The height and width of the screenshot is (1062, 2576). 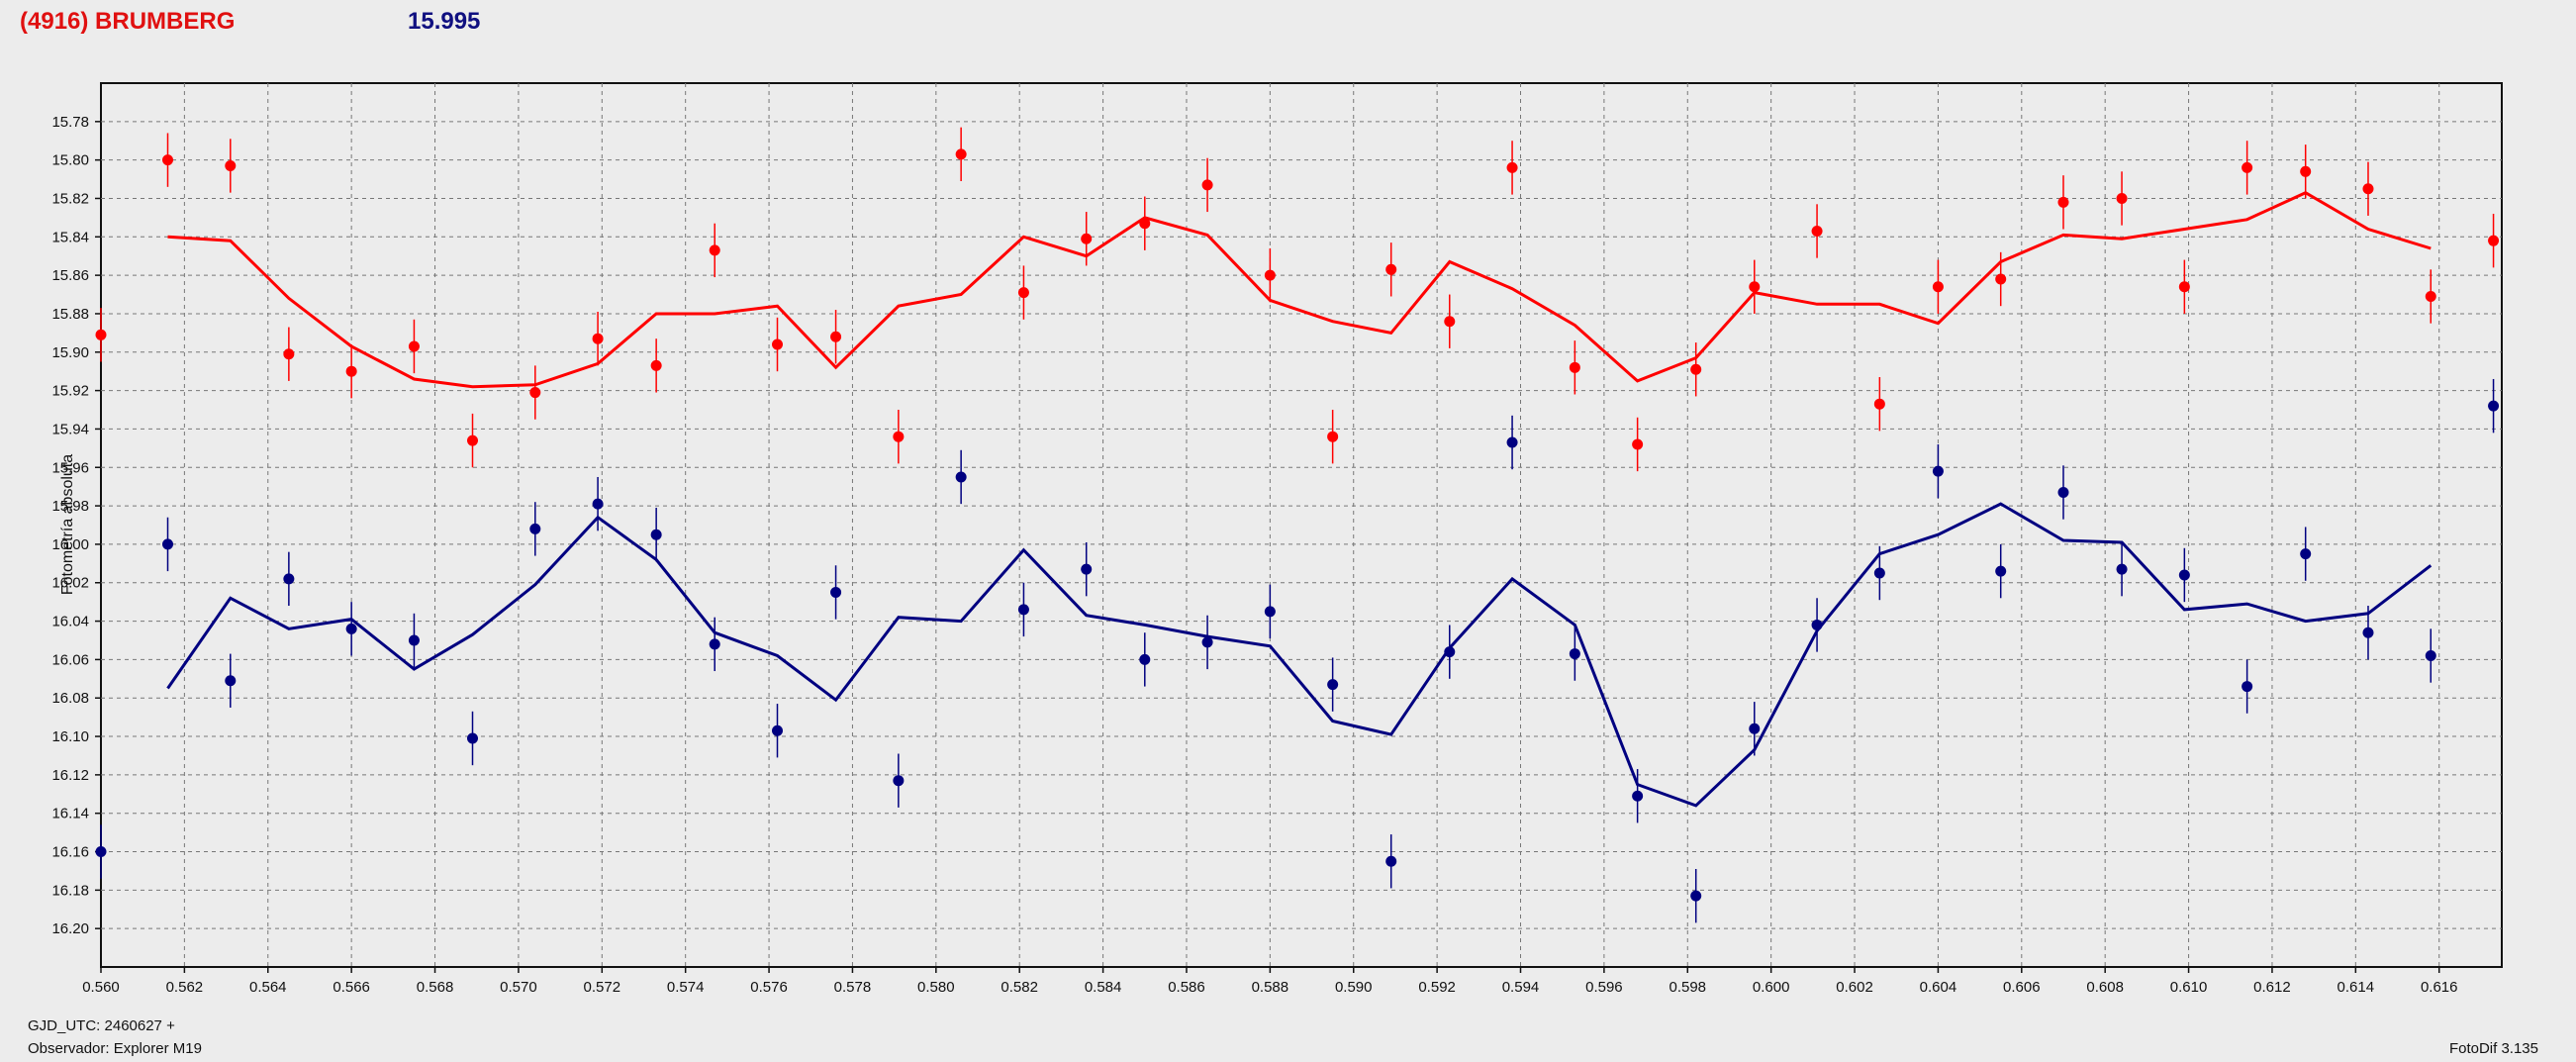 What do you see at coordinates (70, 890) in the screenshot?
I see `y-tick-label: 16.18` at bounding box center [70, 890].